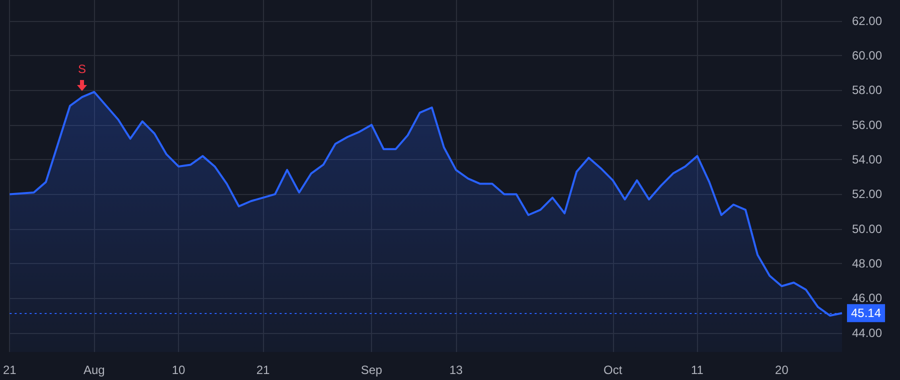 The width and height of the screenshot is (900, 380). I want to click on x-tick-label: Oct, so click(613, 370).